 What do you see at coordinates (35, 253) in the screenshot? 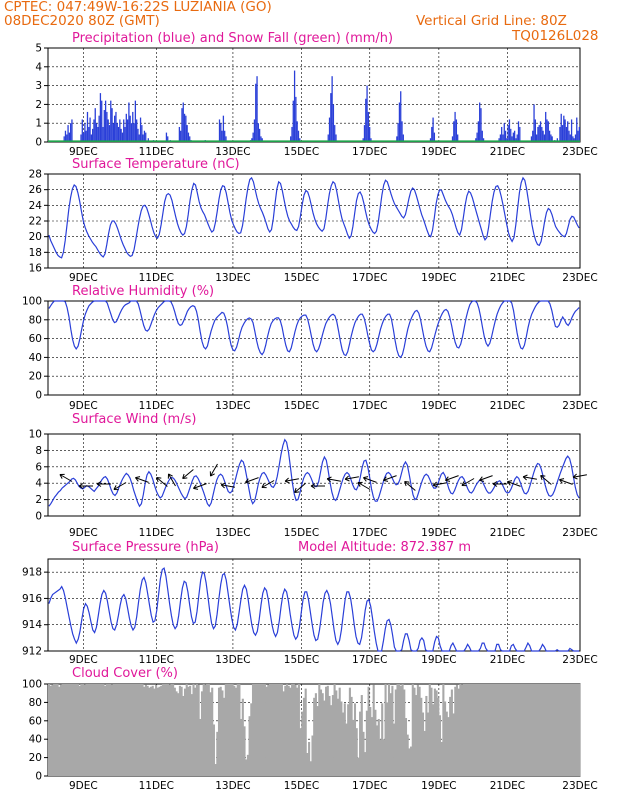
I see `temp-ytick-label: 18` at bounding box center [35, 253].